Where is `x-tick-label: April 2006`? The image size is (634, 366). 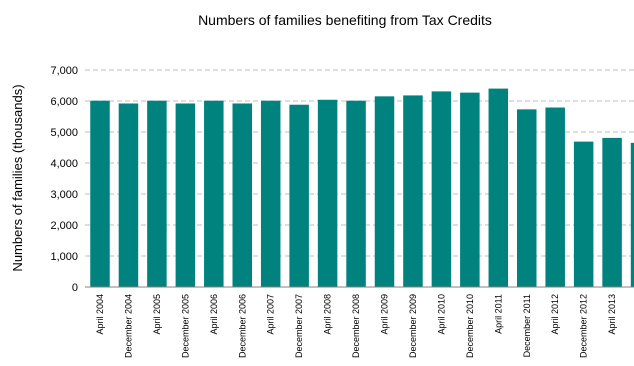
x-tick-label: April 2006 is located at coordinates (214, 314).